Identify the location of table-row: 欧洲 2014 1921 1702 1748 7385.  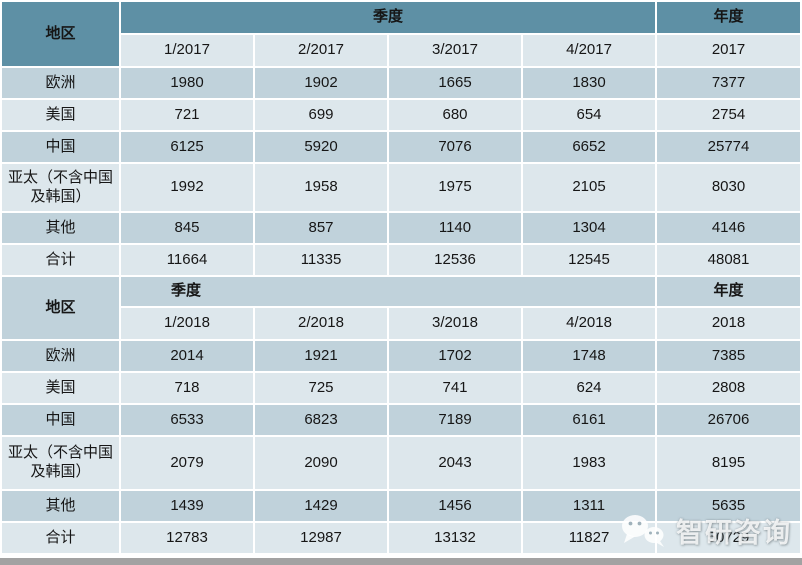
(401, 356).